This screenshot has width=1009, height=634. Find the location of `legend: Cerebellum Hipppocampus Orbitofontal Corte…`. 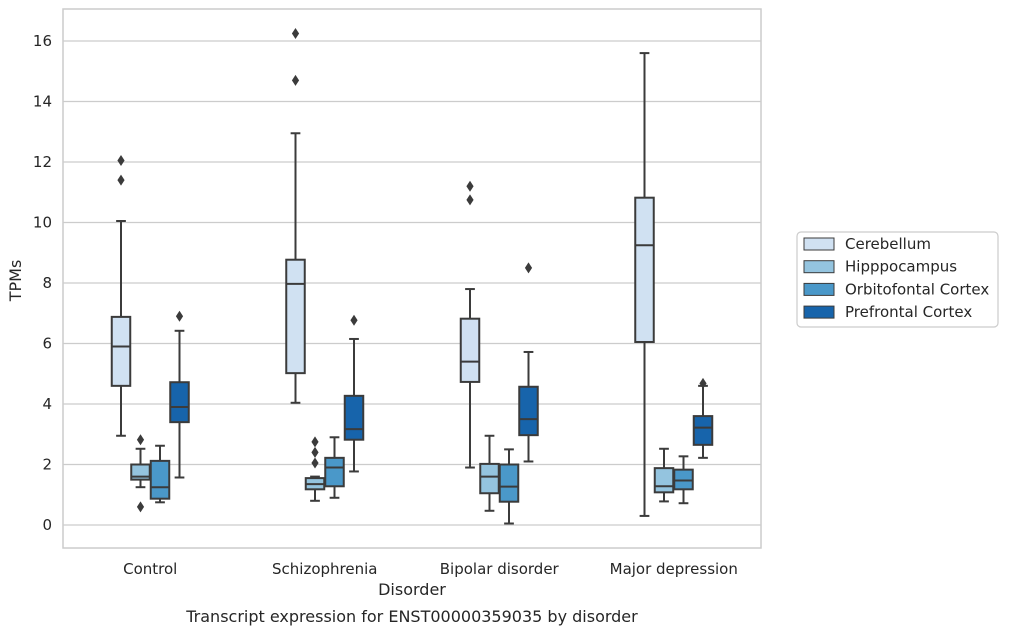

legend: Cerebellum Hipppocampus Orbitofontal Corte… is located at coordinates (897, 279).